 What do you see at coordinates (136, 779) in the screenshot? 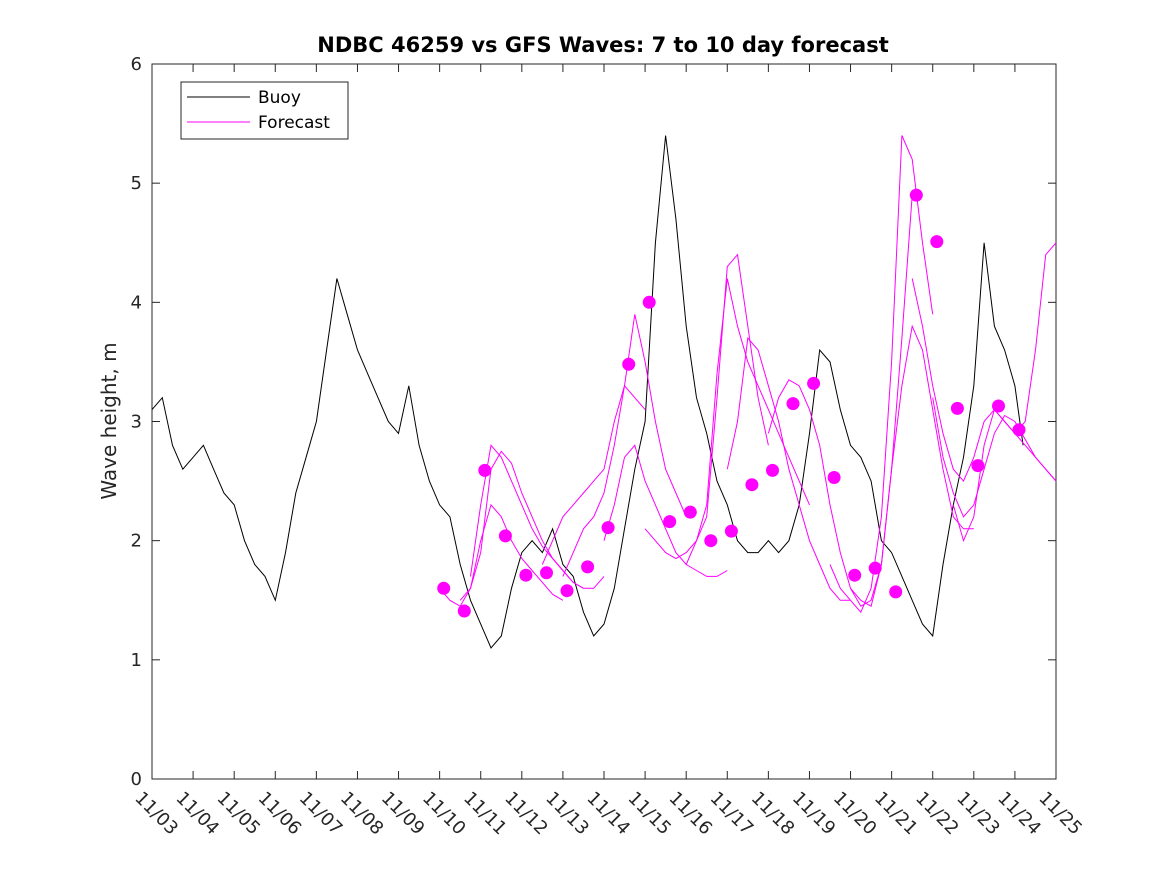
I see `y-tick-label: 0` at bounding box center [136, 779].